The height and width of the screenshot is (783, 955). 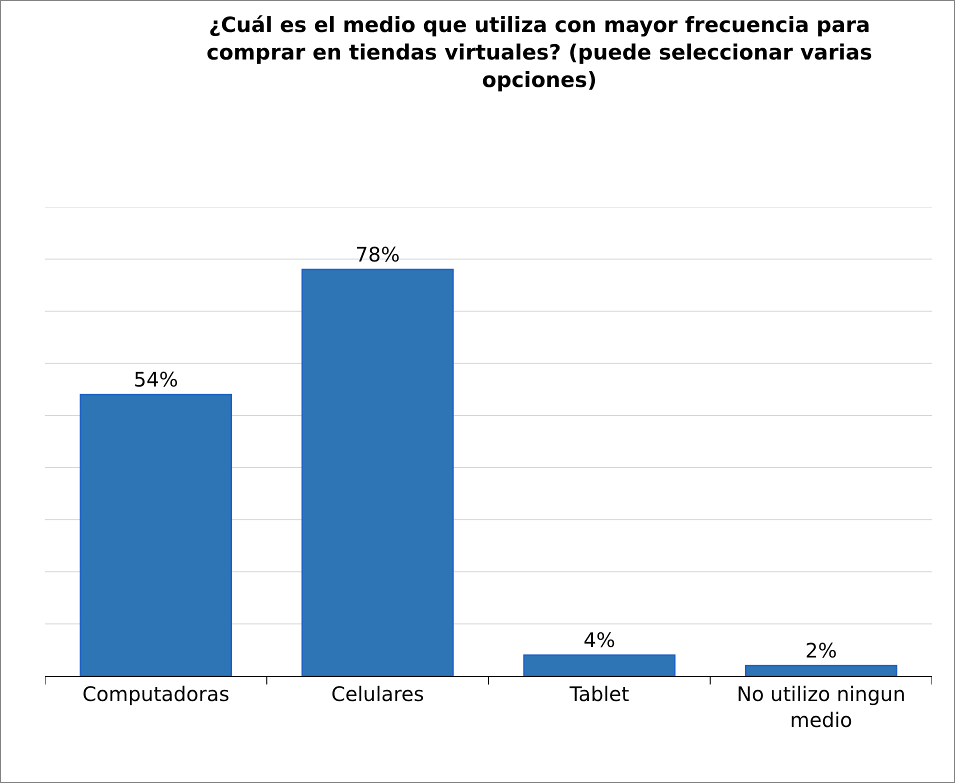 I want to click on data-label: 2%, so click(x=821, y=650).